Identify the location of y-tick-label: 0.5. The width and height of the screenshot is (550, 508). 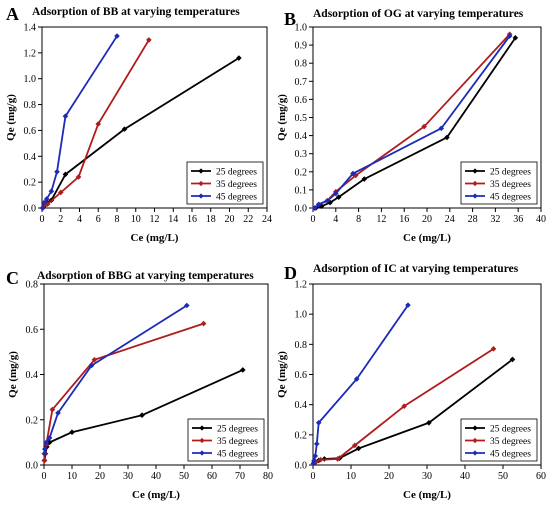
(301, 118).